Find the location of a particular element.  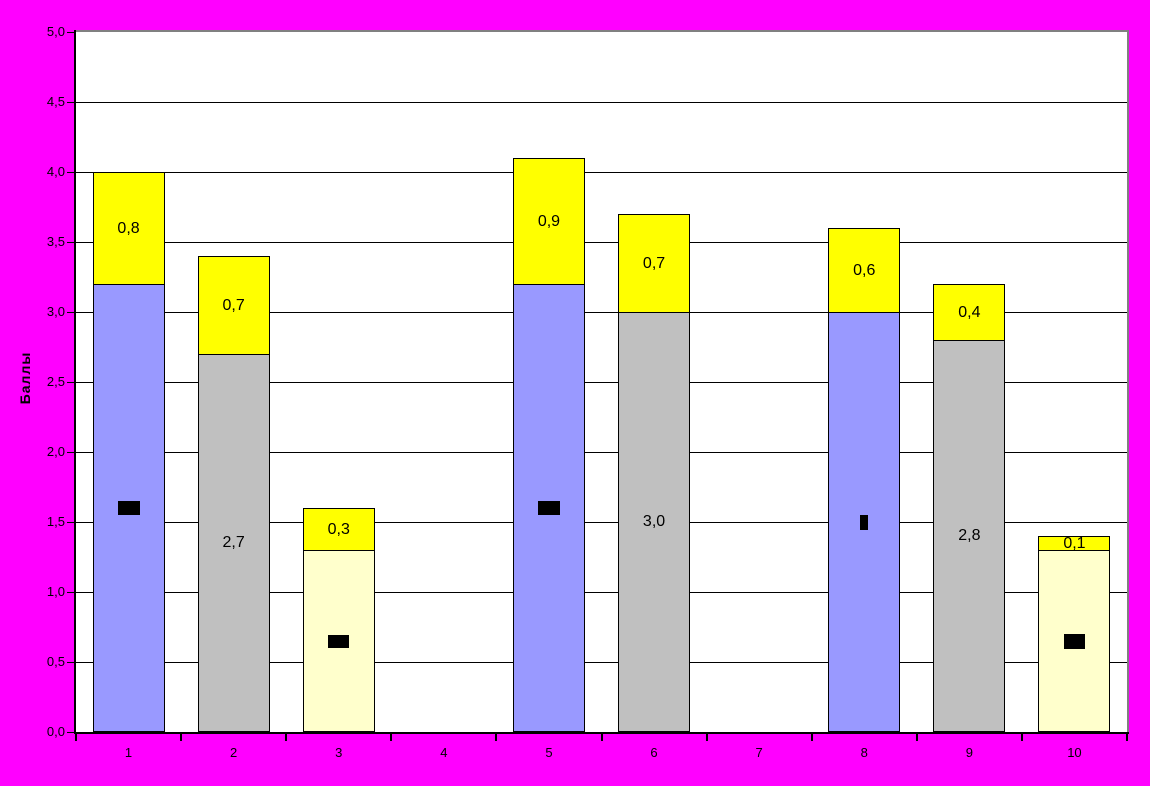

y-axis-tick-label: 4,0 is located at coordinates (55, 171).